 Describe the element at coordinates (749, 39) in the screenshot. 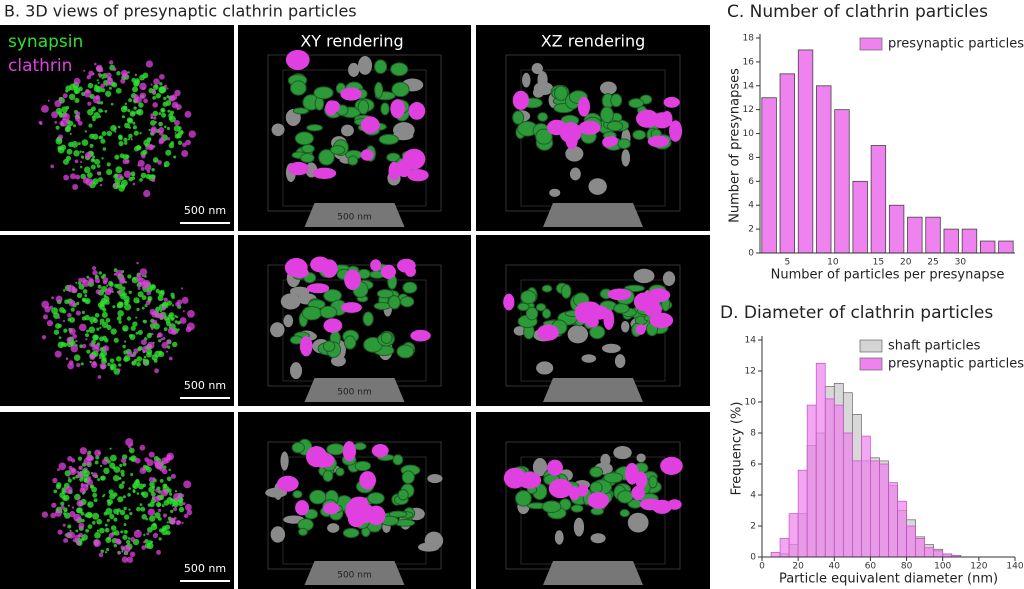

I see `y-tick-label: 18` at that location.